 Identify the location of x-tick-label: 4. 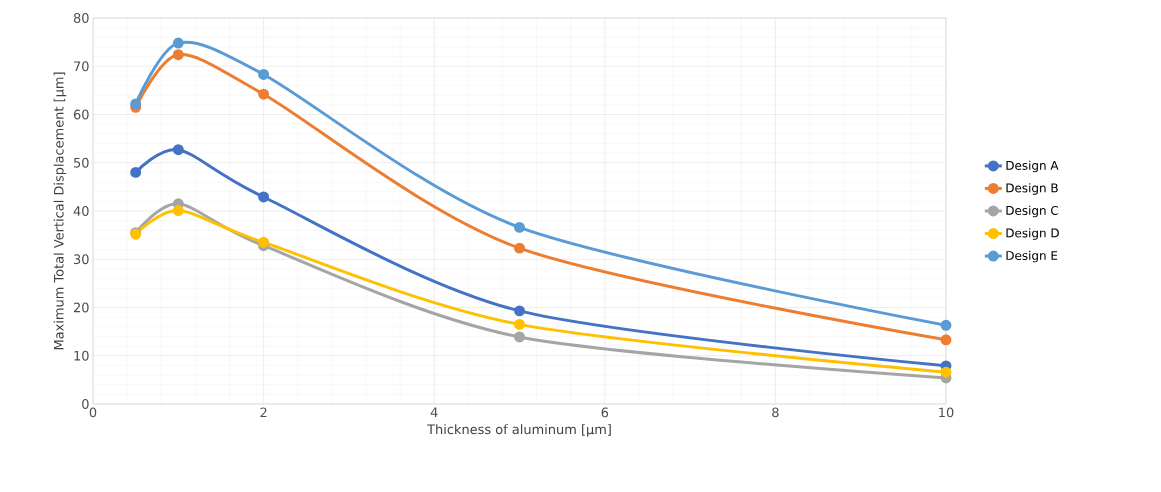
(434, 412).